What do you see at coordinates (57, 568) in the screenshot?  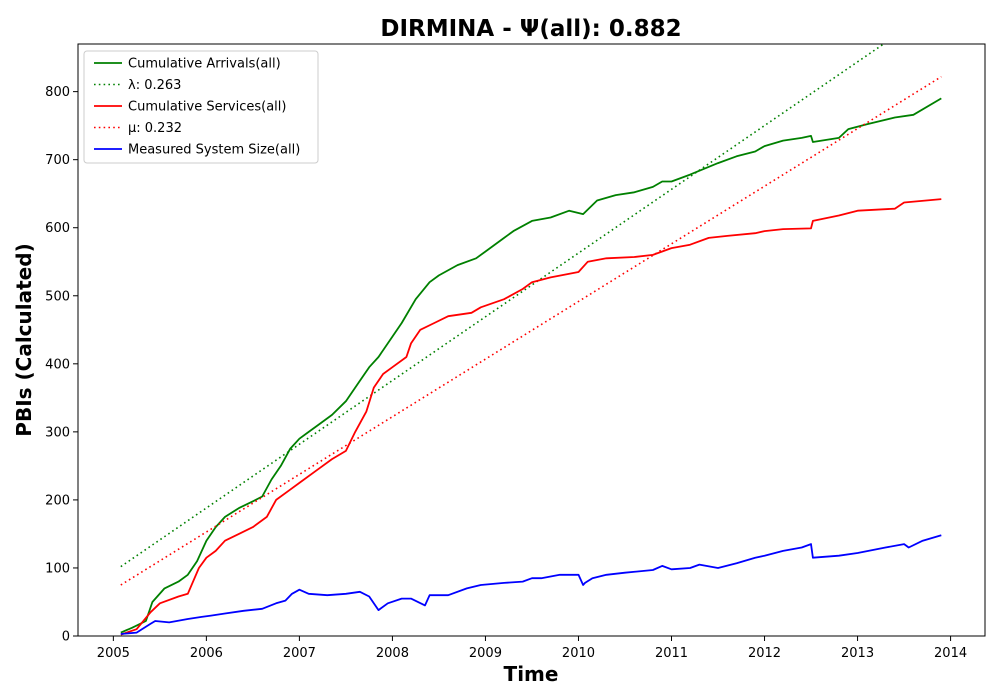 I see `y-tick-label: 100` at bounding box center [57, 568].